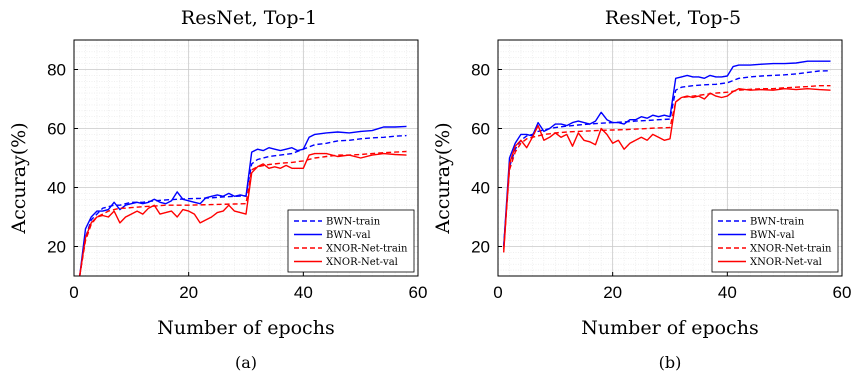 The height and width of the screenshot is (376, 853). What do you see at coordinates (246, 362) in the screenshot?
I see `panel-caption: (a)` at bounding box center [246, 362].